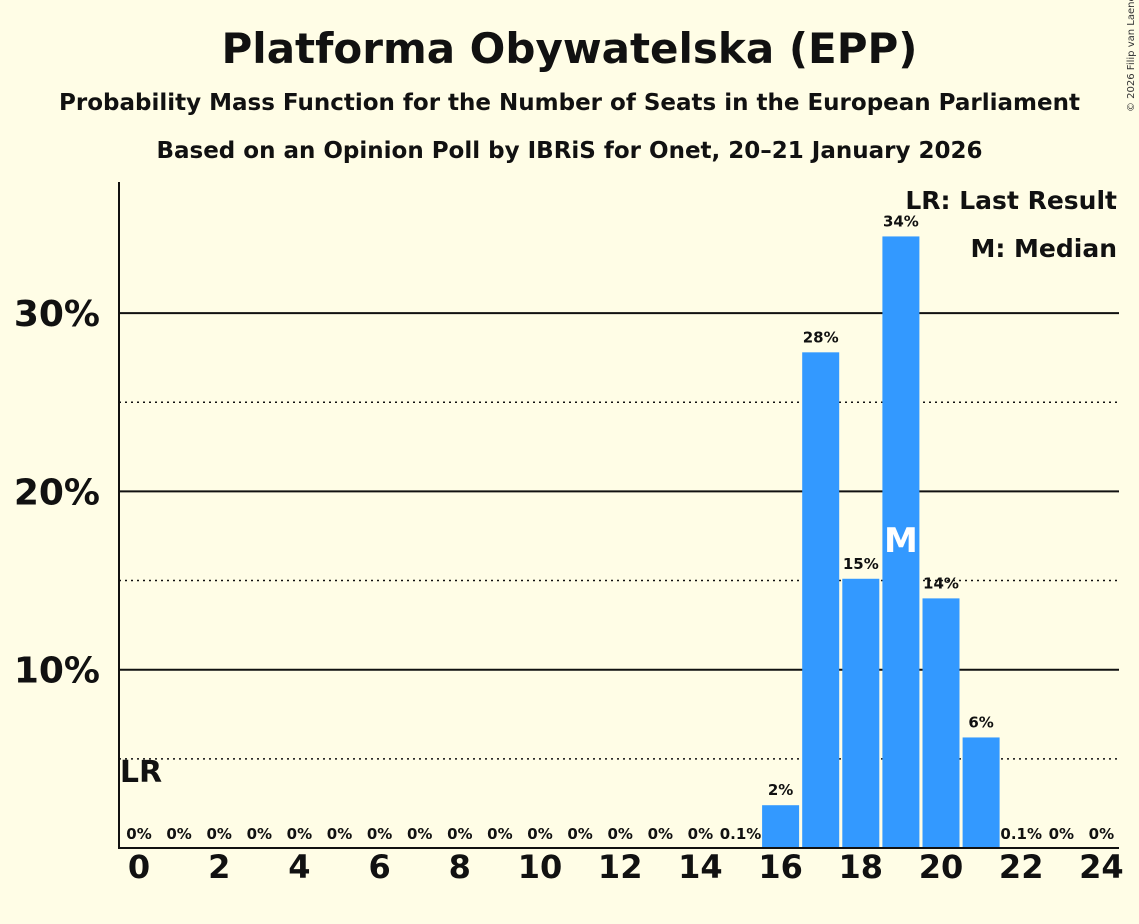 This screenshot has height=924, width=1139. Describe the element at coordinates (700, 867) in the screenshot. I see `x-tick-label: 14` at that location.